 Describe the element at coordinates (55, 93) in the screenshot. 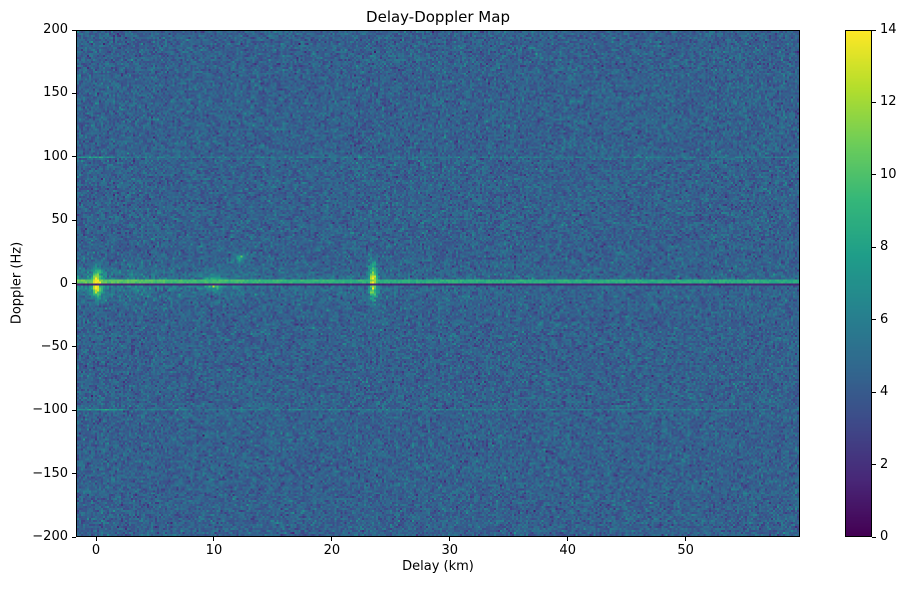

I see `y-tick-label: 150` at that location.